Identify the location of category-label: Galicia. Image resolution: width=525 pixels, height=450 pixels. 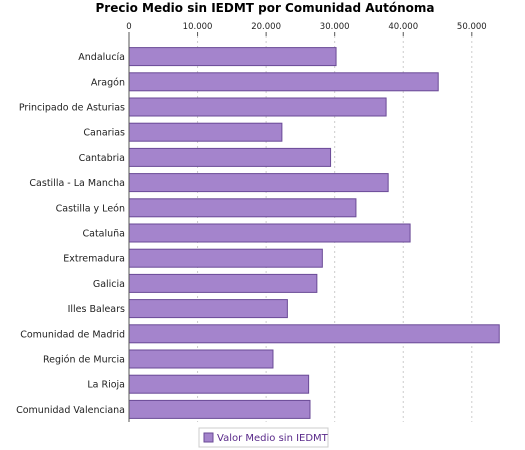
(109, 284).